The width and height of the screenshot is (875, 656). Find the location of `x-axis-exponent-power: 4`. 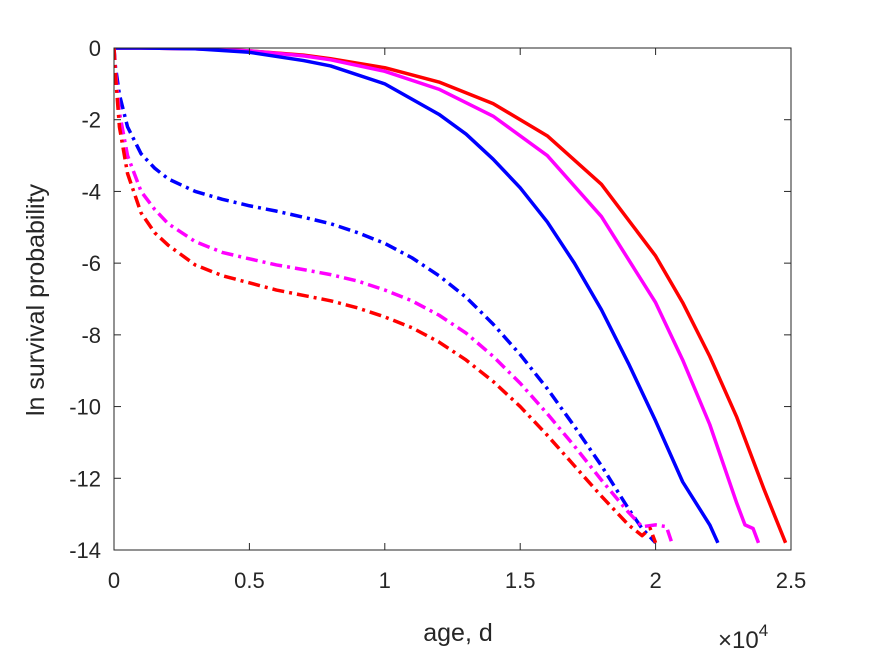

x-axis-exponent-power: 4 is located at coordinates (763, 630).